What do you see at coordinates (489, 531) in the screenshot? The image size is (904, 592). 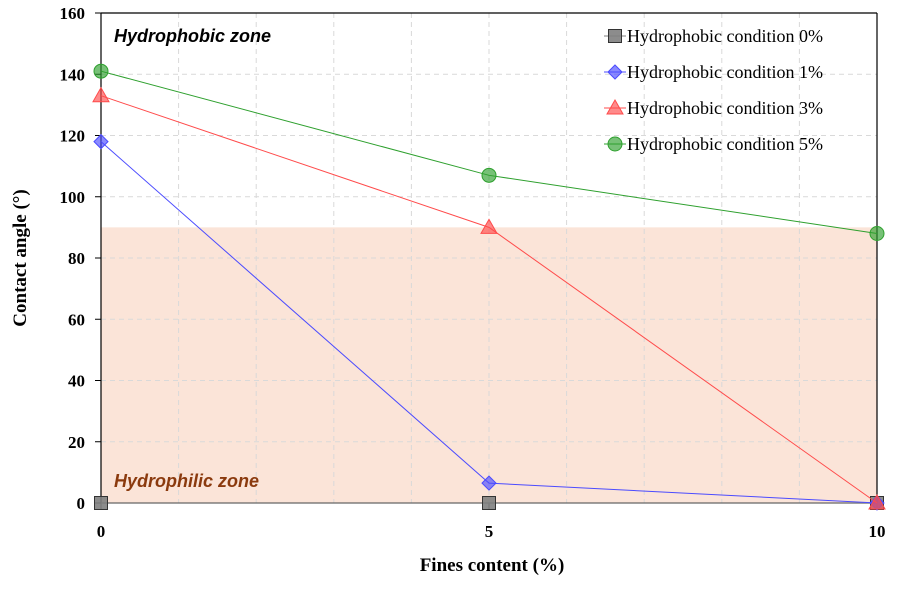 I see `x-tick-label: 5` at bounding box center [489, 531].